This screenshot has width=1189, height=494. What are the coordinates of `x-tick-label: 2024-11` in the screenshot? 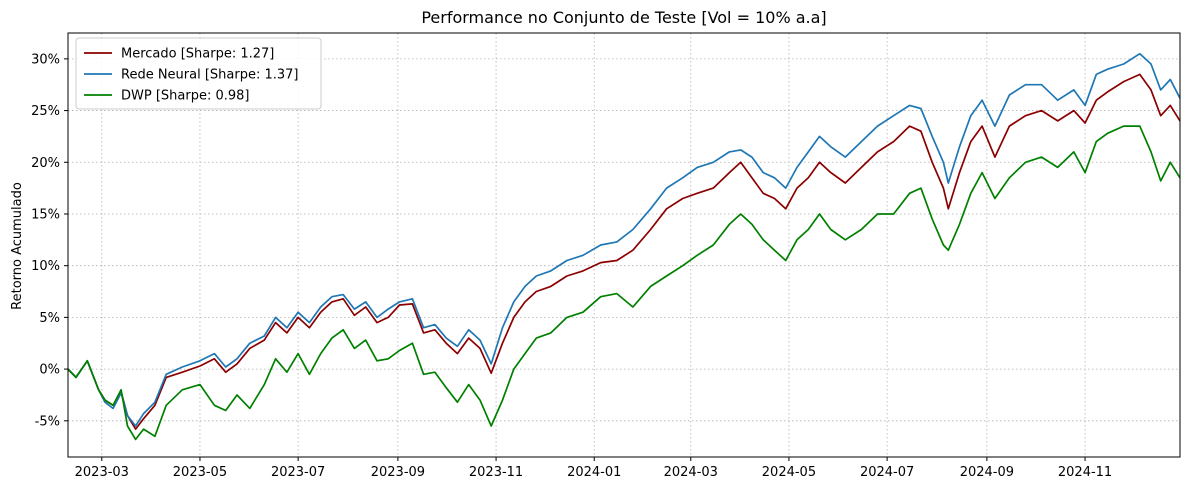 It's located at (1085, 472).